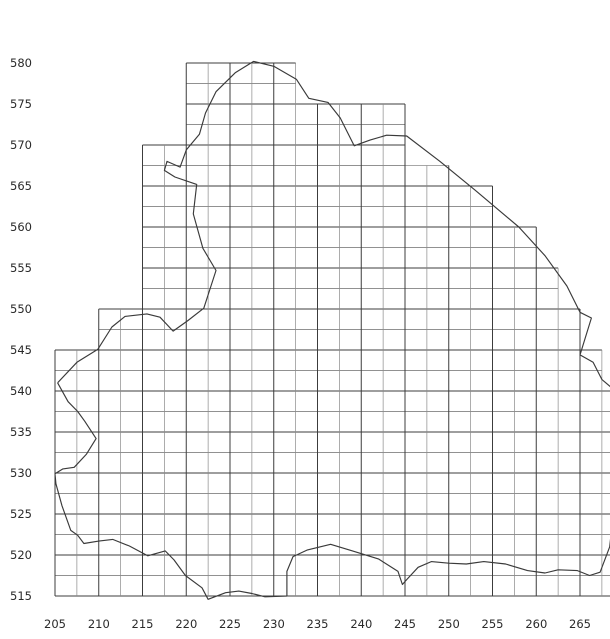 This screenshot has height=639, width=610. Describe the element at coordinates (493, 624) in the screenshot. I see `x-tick-label: 255` at that location.